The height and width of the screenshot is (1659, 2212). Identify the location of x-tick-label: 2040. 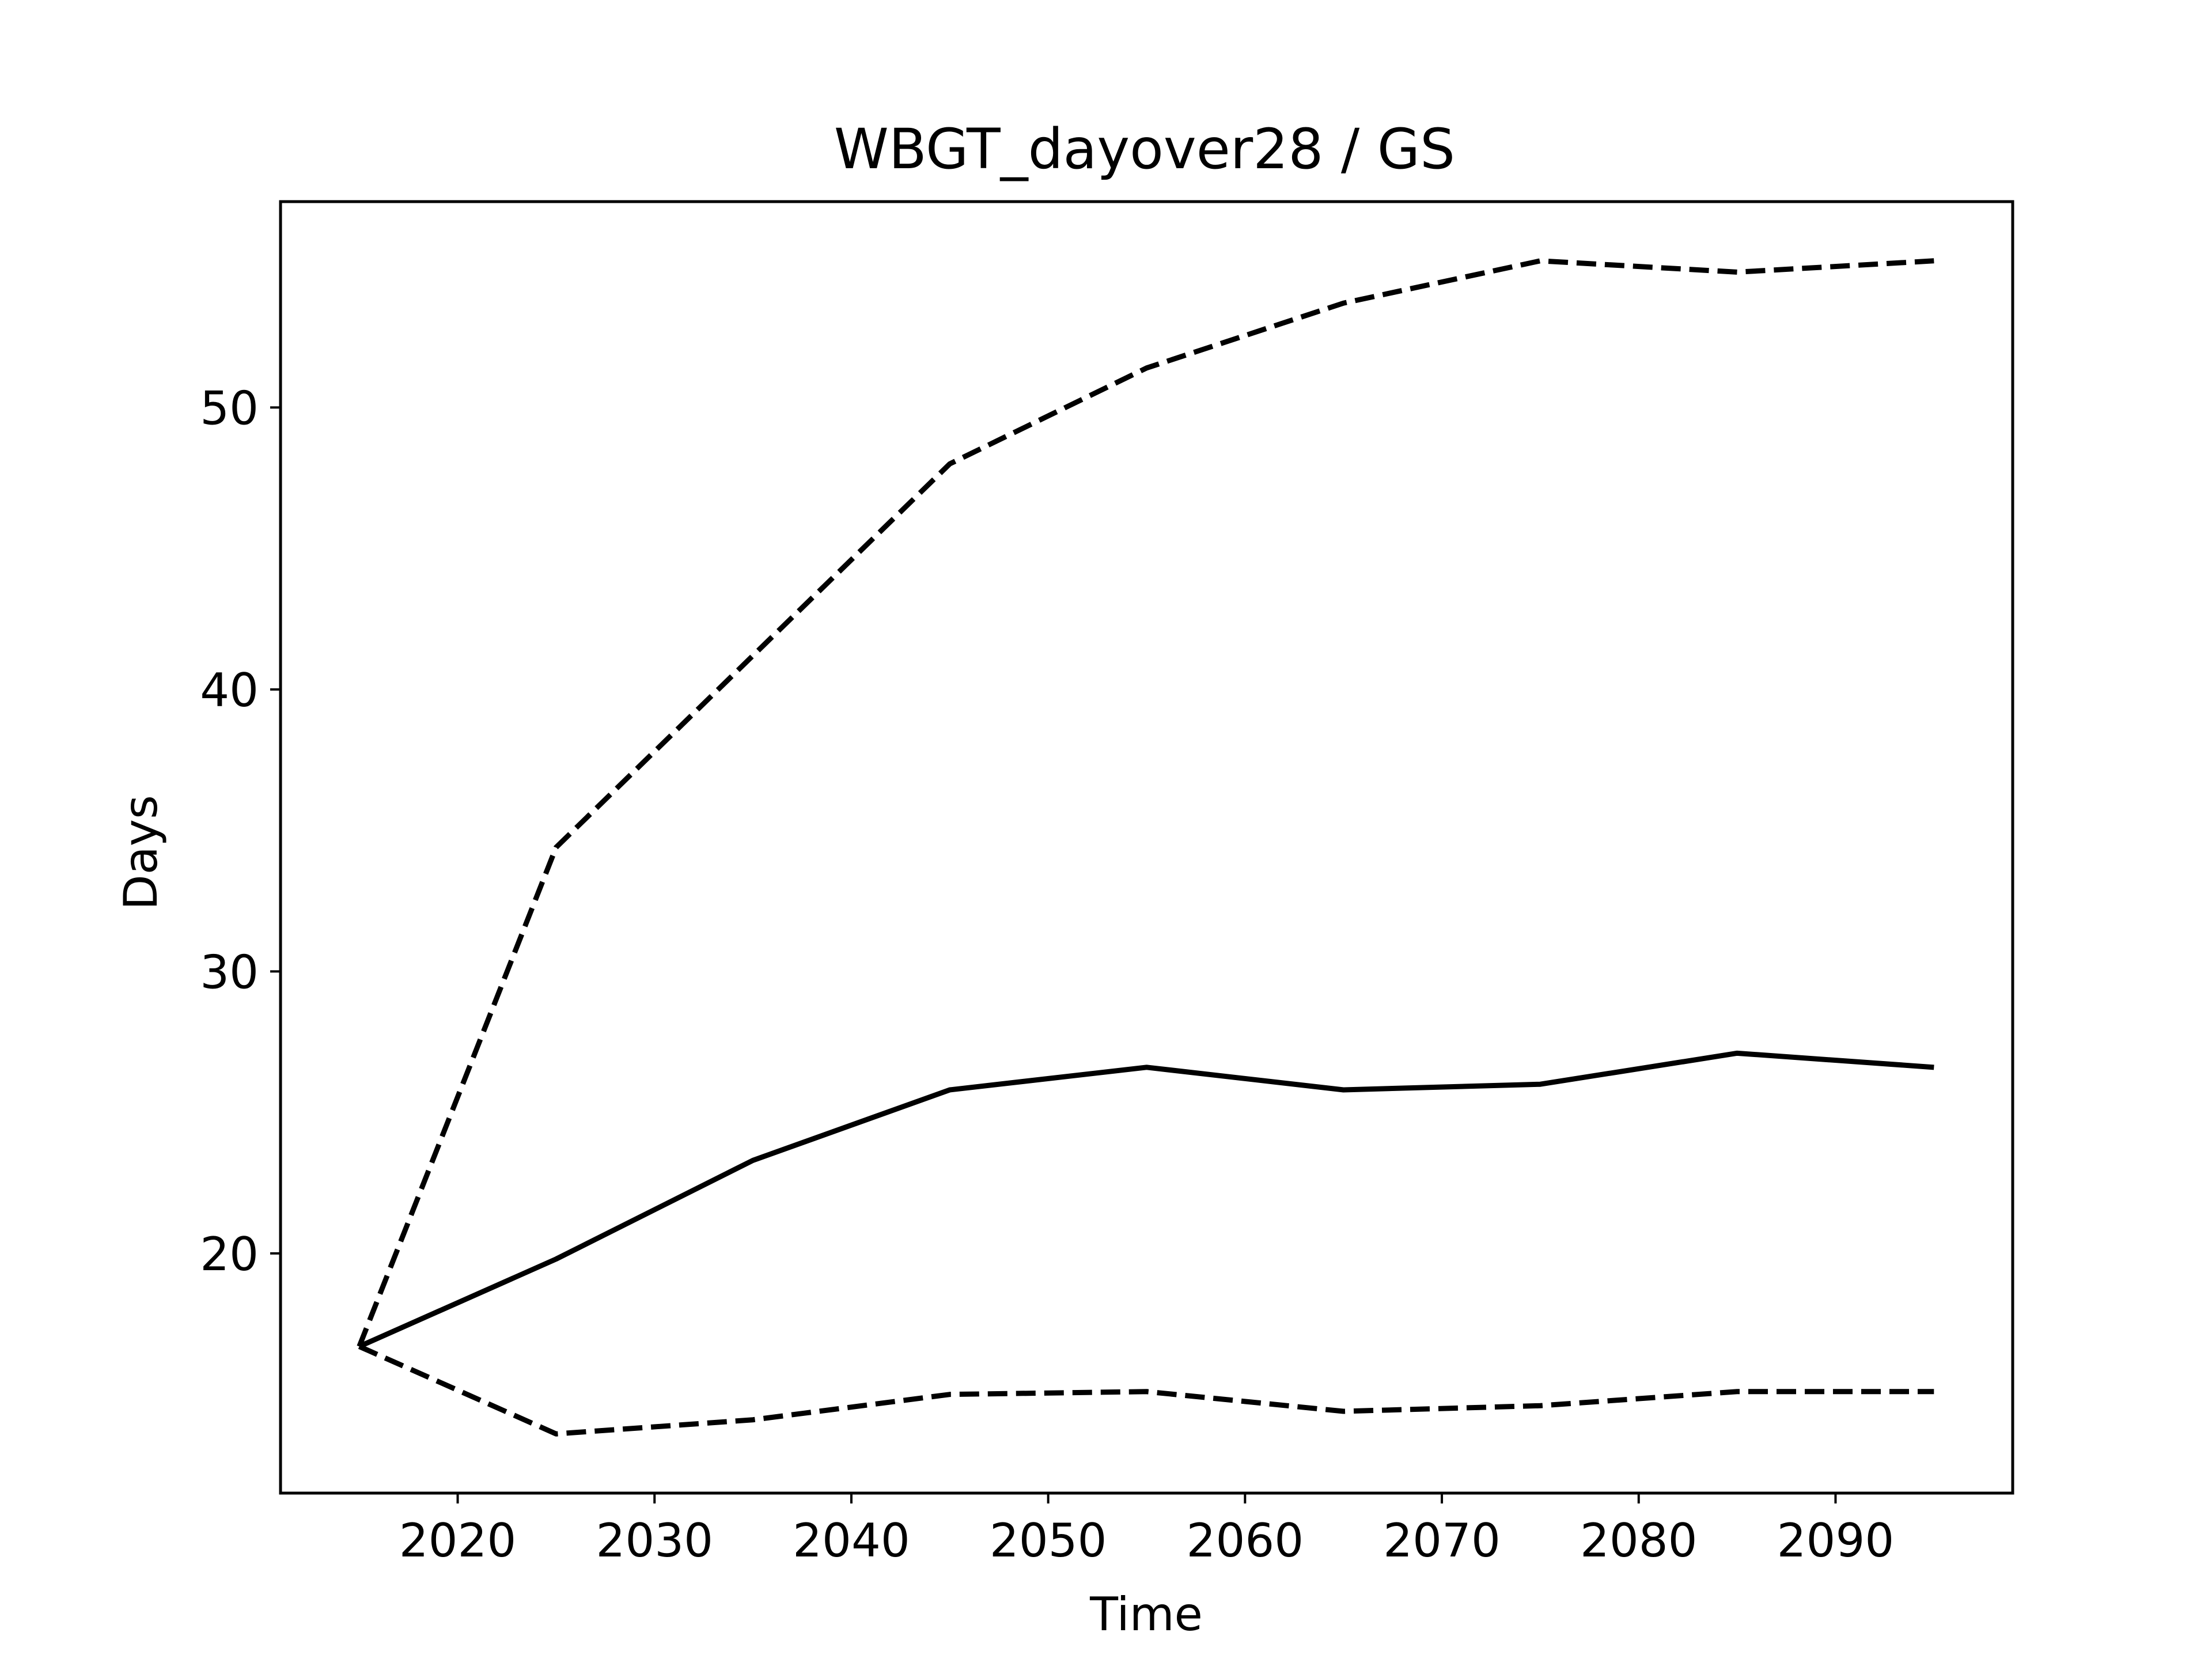
(851, 1540).